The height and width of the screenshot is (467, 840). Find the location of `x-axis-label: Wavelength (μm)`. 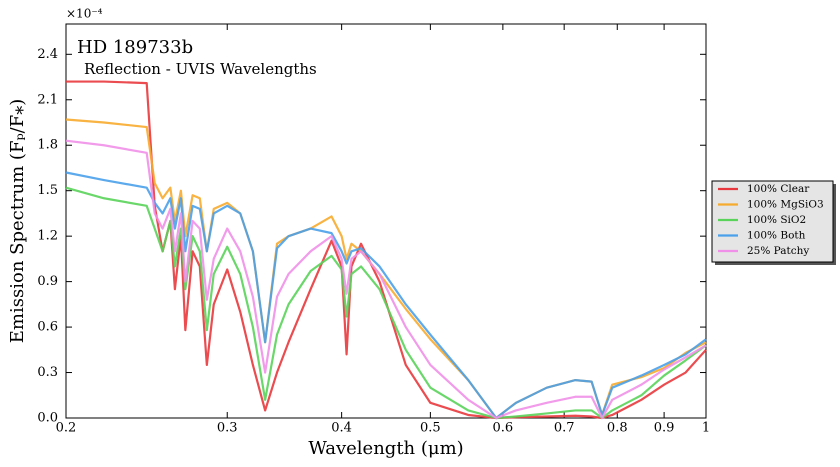

x-axis-label: Wavelength (μm) is located at coordinates (385, 448).